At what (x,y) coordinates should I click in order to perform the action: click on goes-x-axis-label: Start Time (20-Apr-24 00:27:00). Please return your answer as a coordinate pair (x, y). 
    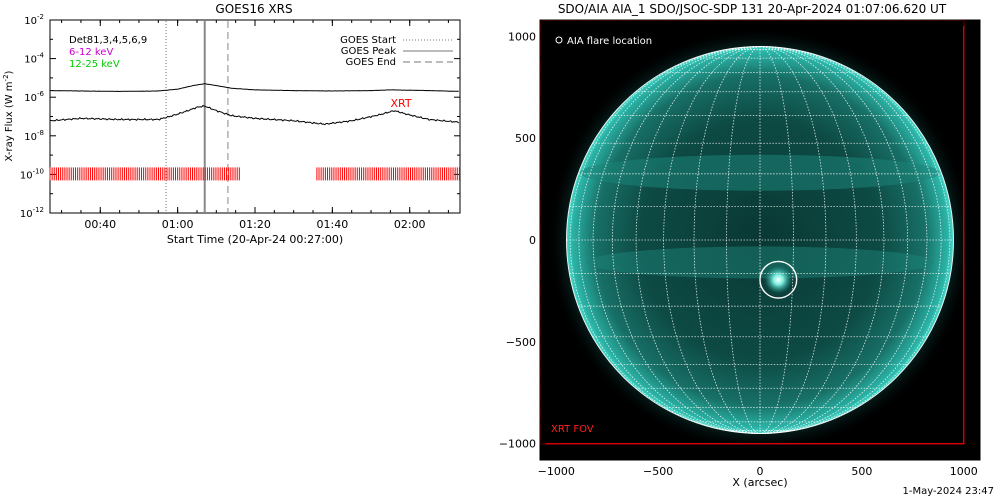
    Looking at the image, I should click on (255, 239).